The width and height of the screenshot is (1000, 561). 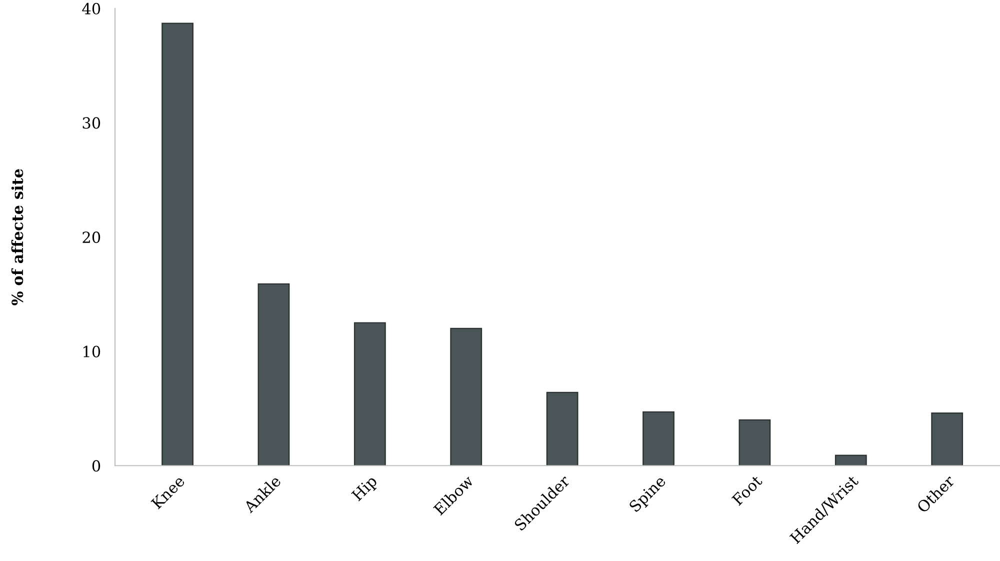 What do you see at coordinates (17, 237) in the screenshot?
I see `y-axis-title: % of affecte site` at bounding box center [17, 237].